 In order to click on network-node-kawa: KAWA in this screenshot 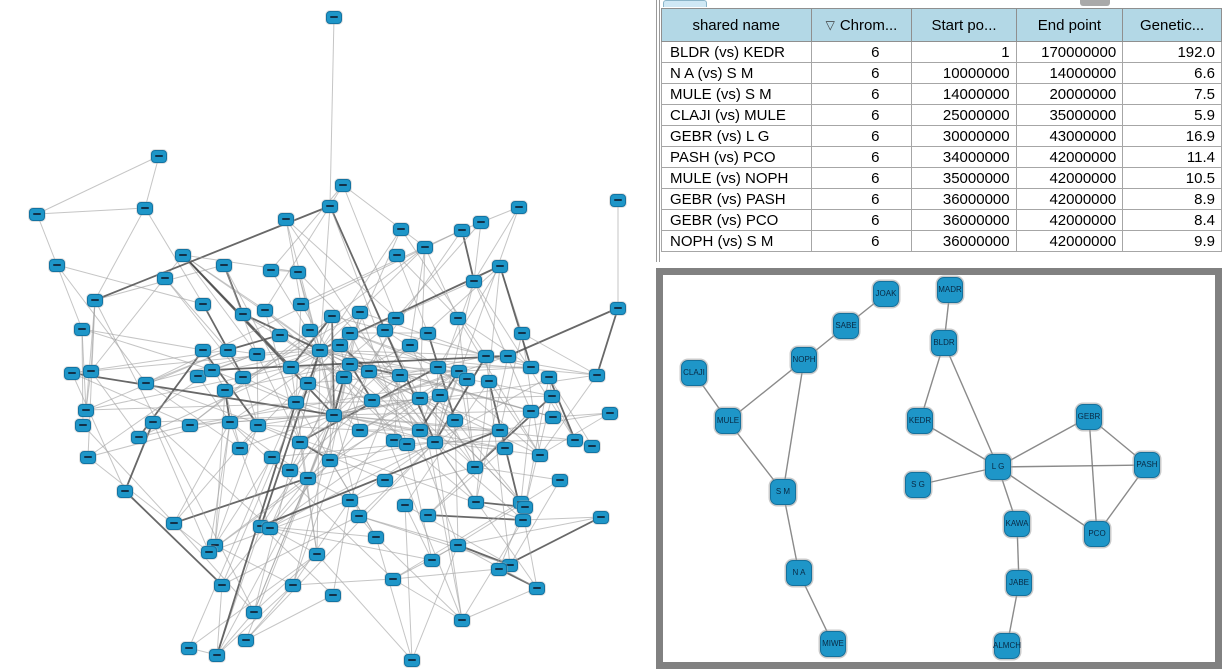, I will do `click(1017, 524)`.